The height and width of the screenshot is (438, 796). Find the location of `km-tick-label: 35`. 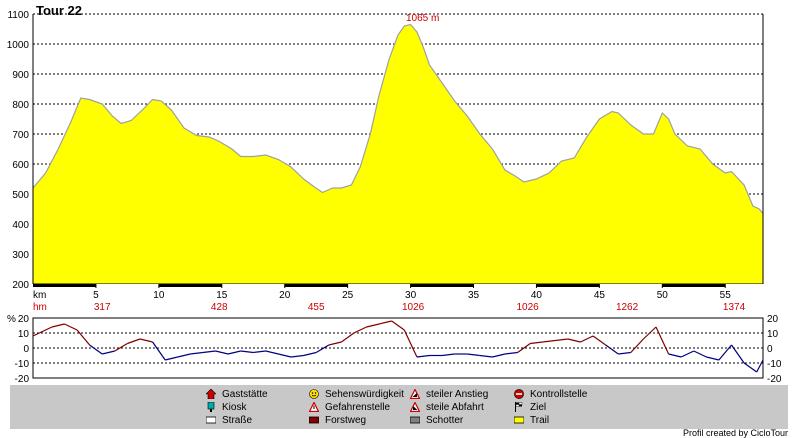

km-tick-label: 35 is located at coordinates (474, 295).